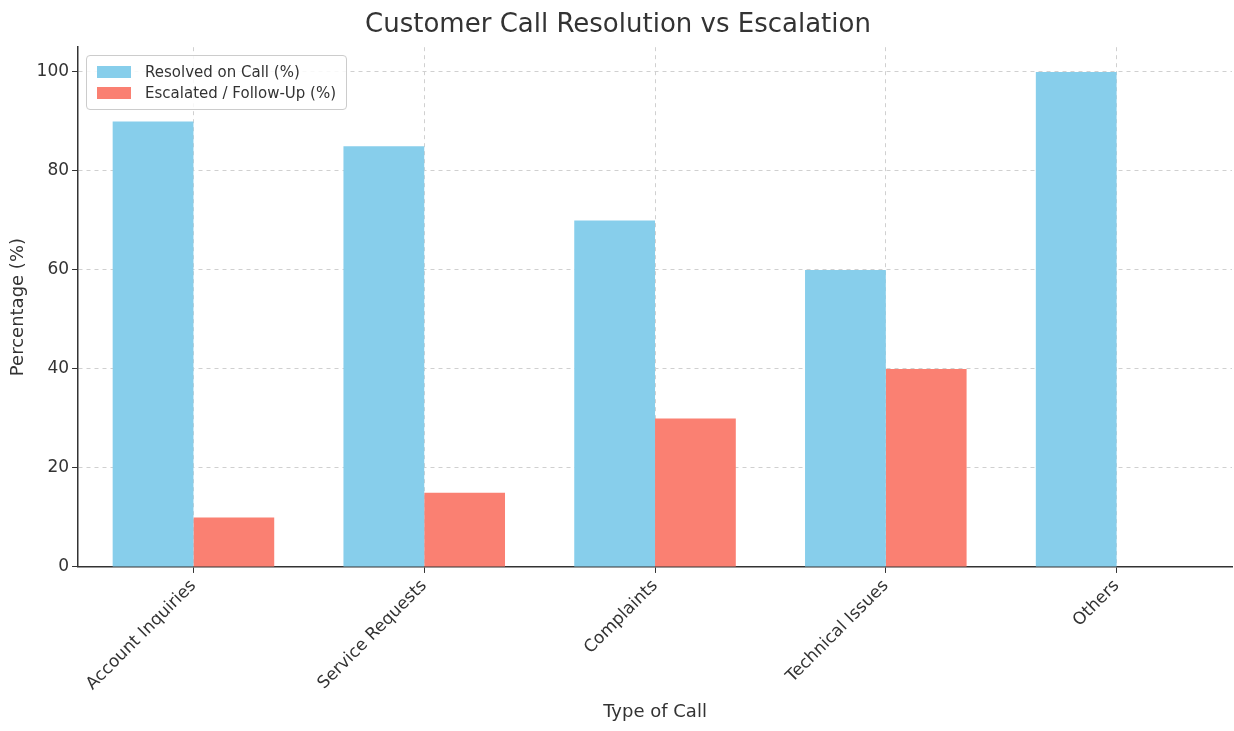 The height and width of the screenshot is (731, 1234). What do you see at coordinates (58, 466) in the screenshot?
I see `y-tick-label: 20` at bounding box center [58, 466].